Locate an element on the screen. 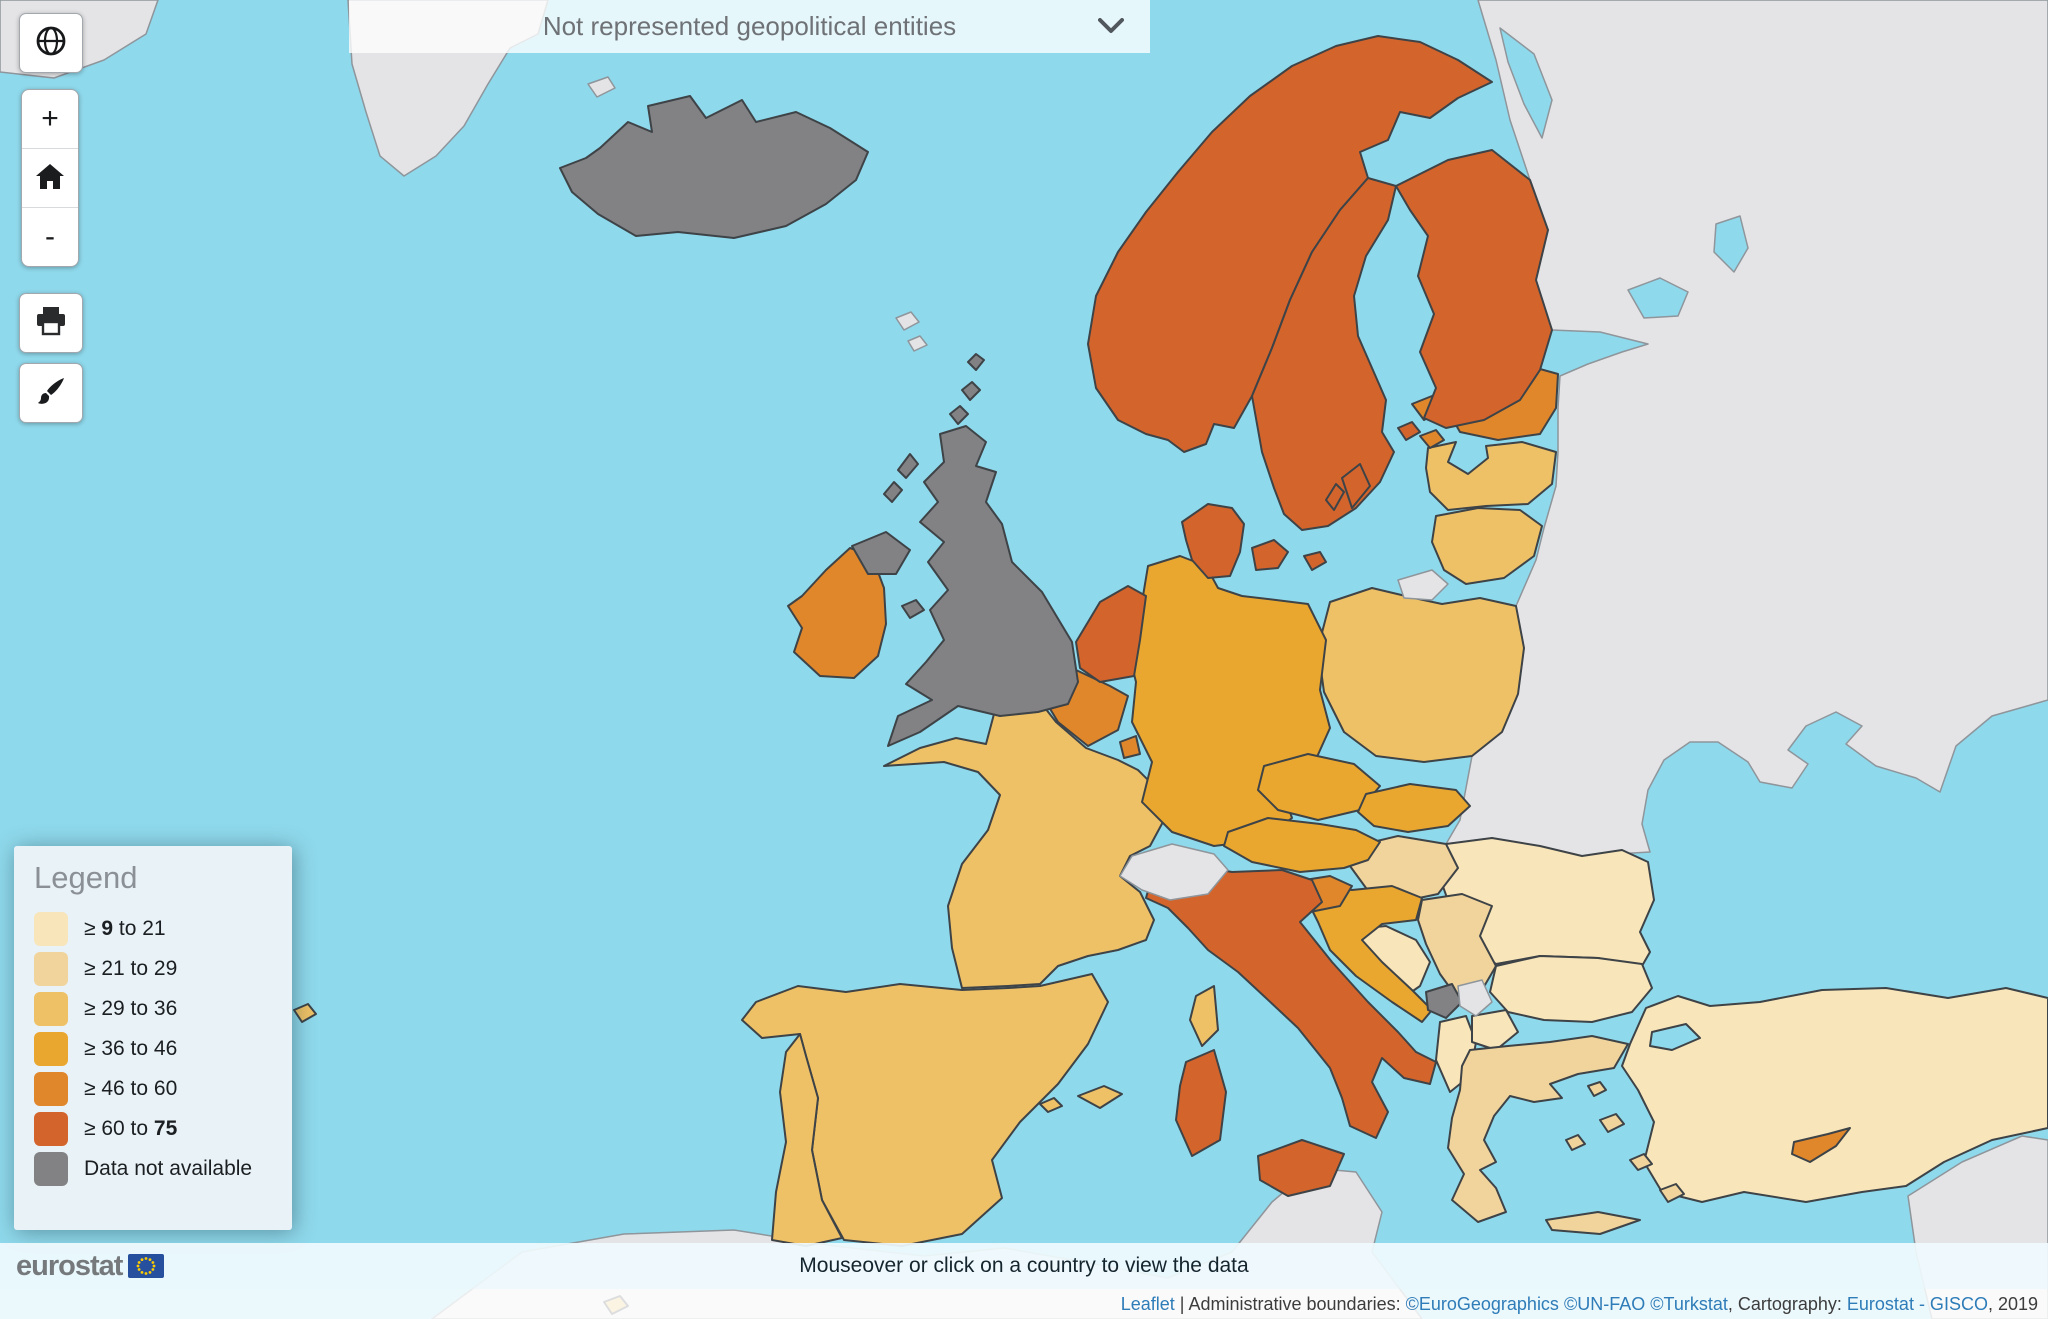  legend-item: ≥ 9 to 21 is located at coordinates (163, 929).